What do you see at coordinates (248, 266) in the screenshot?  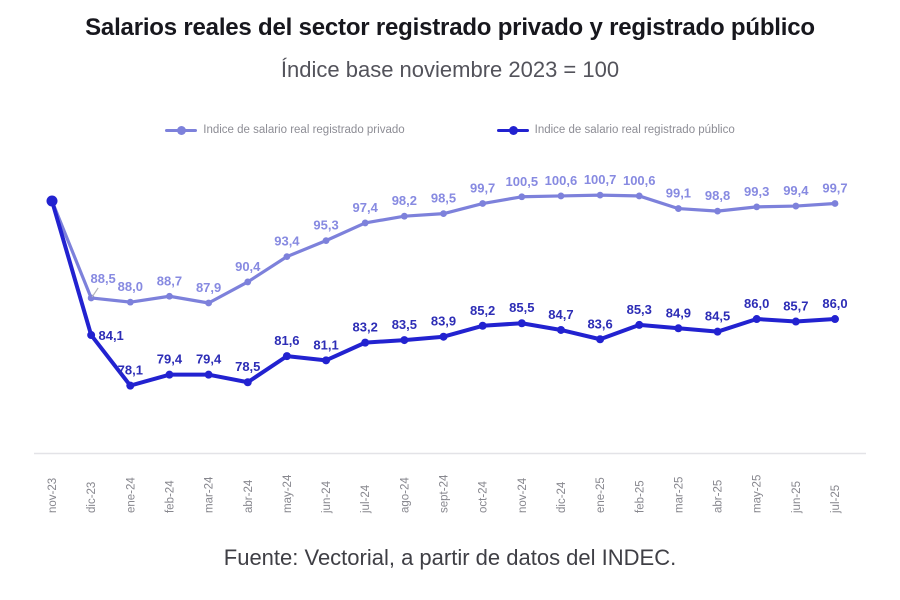 I see `data-label: 90,4` at bounding box center [248, 266].